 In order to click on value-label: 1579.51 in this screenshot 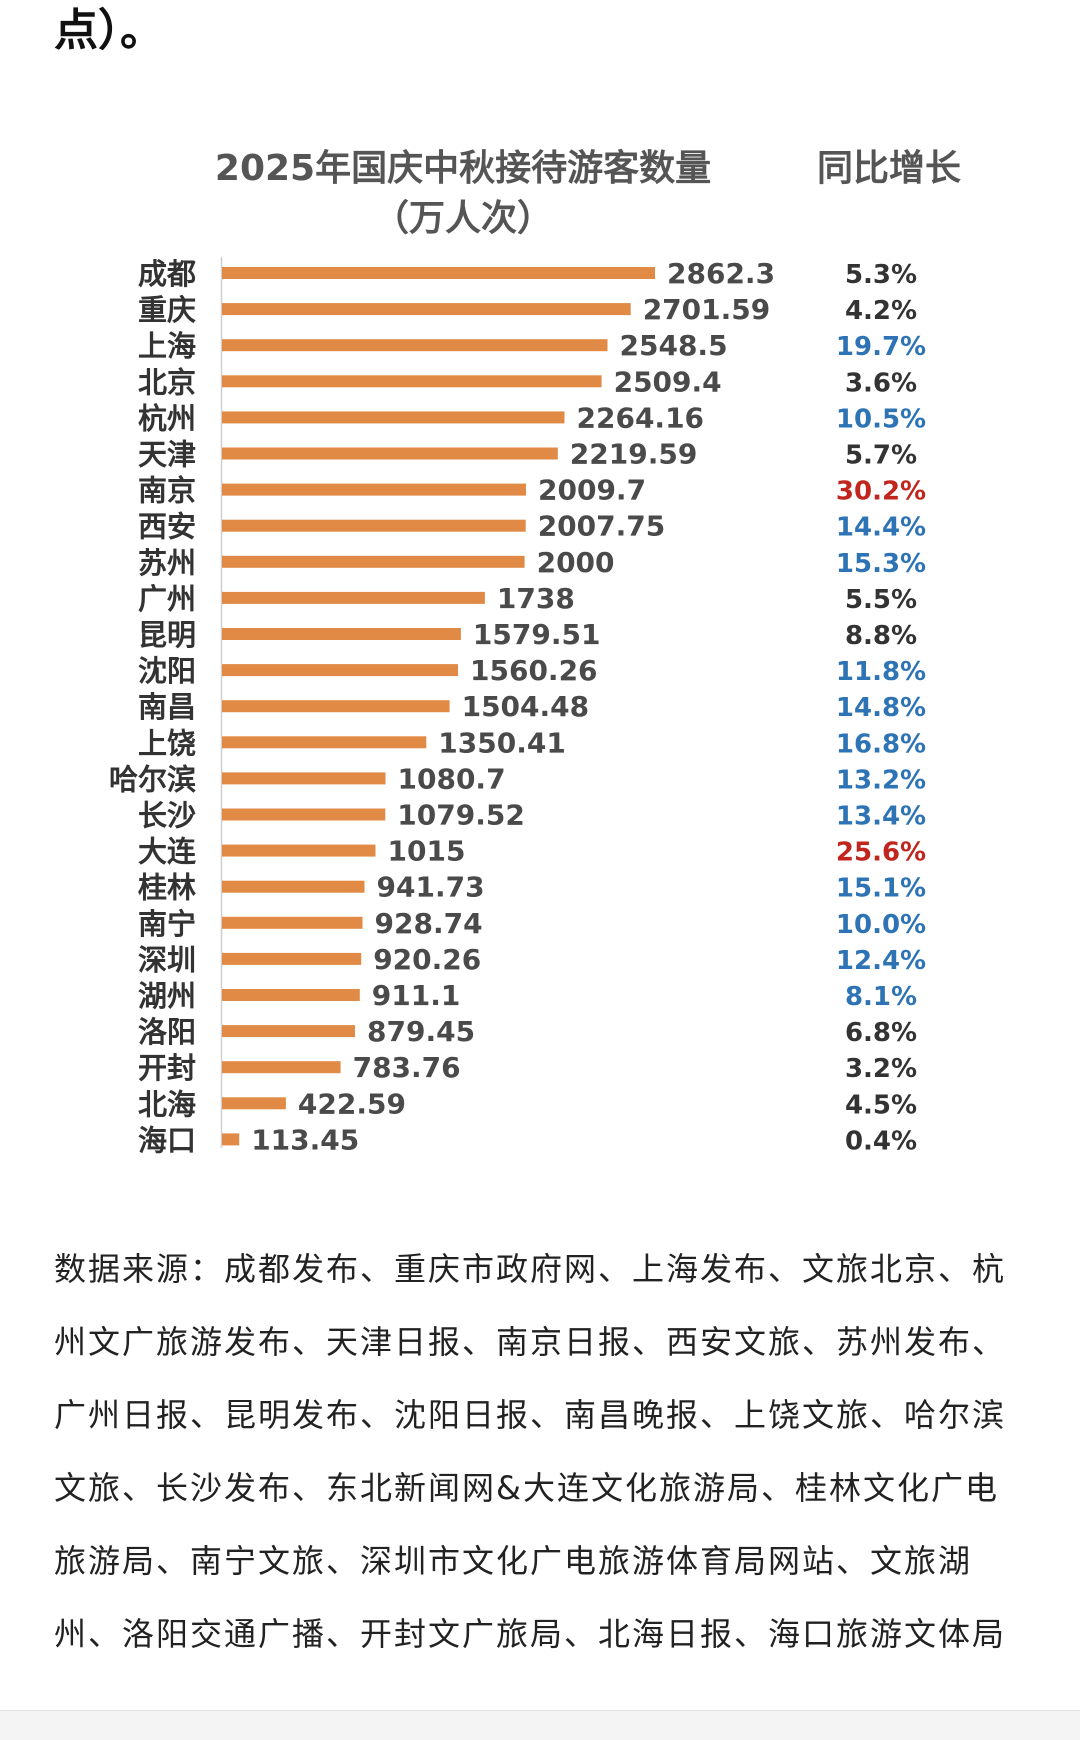, I will do `click(537, 634)`.